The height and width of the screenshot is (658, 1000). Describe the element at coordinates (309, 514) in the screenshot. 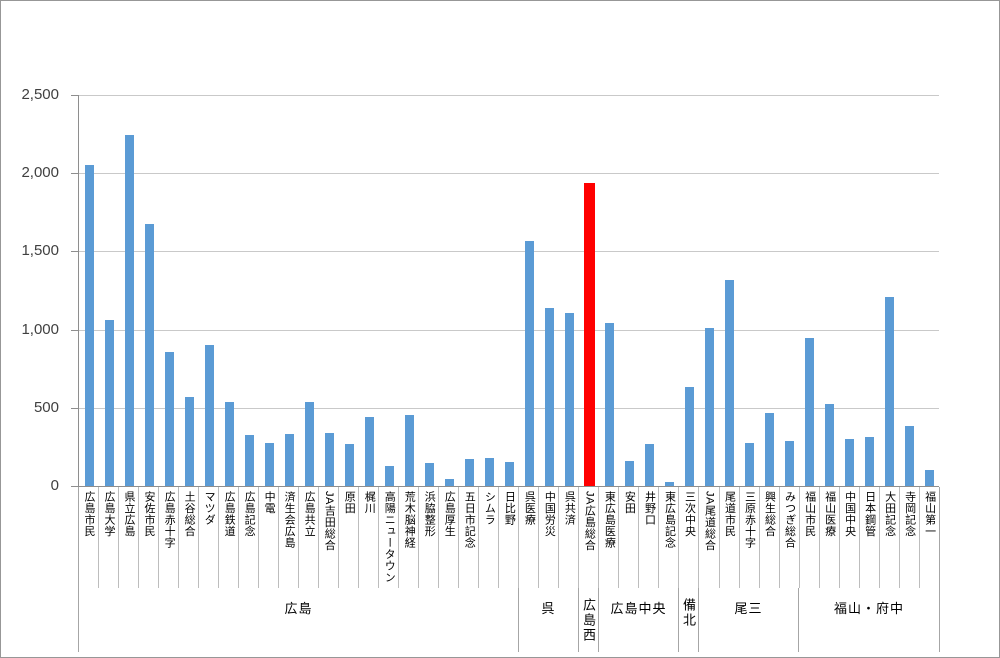

I see `category-label: 広島共立` at that location.